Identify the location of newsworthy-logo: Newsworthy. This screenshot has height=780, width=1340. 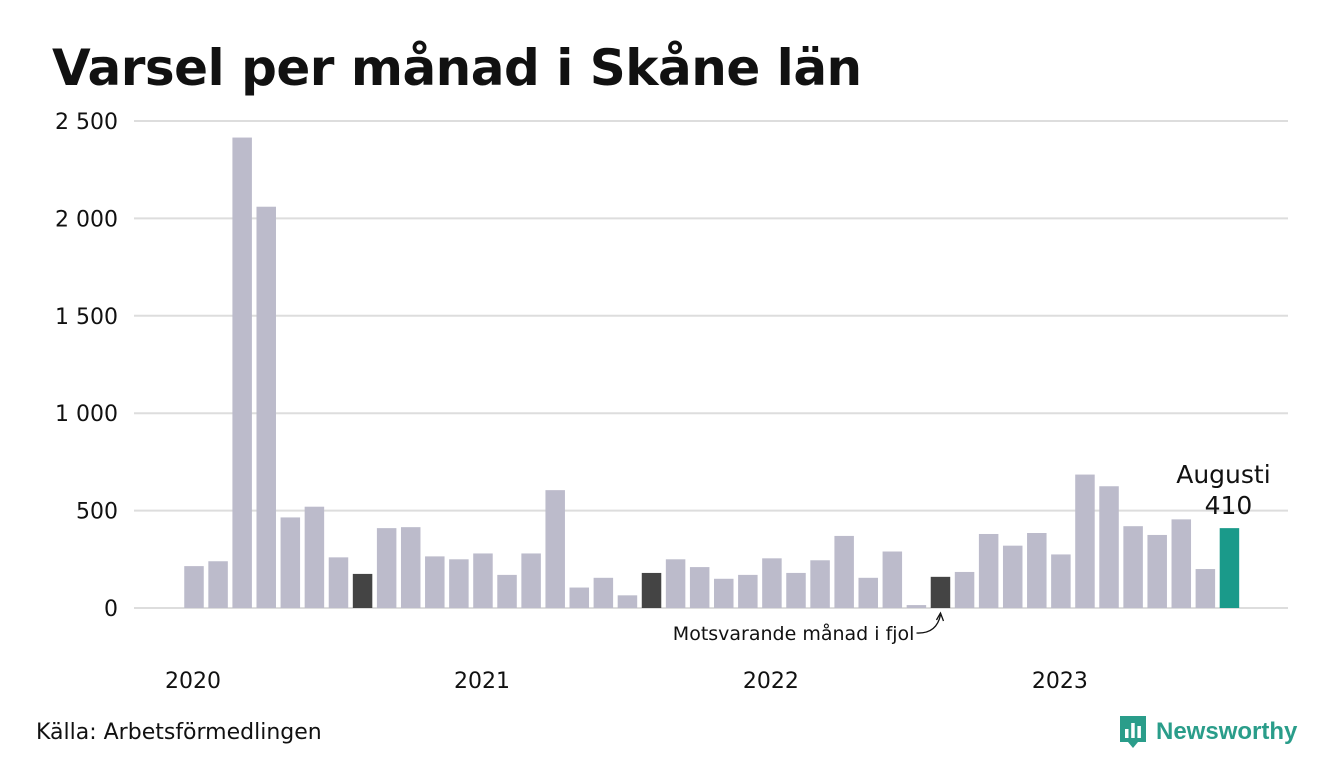
(1207, 732).